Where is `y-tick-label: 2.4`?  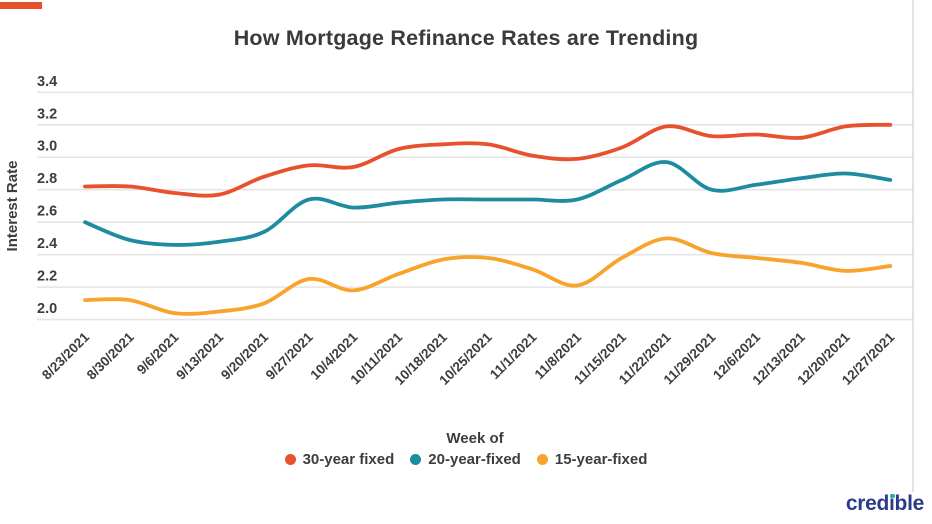 y-tick-label: 2.4 is located at coordinates (47, 244).